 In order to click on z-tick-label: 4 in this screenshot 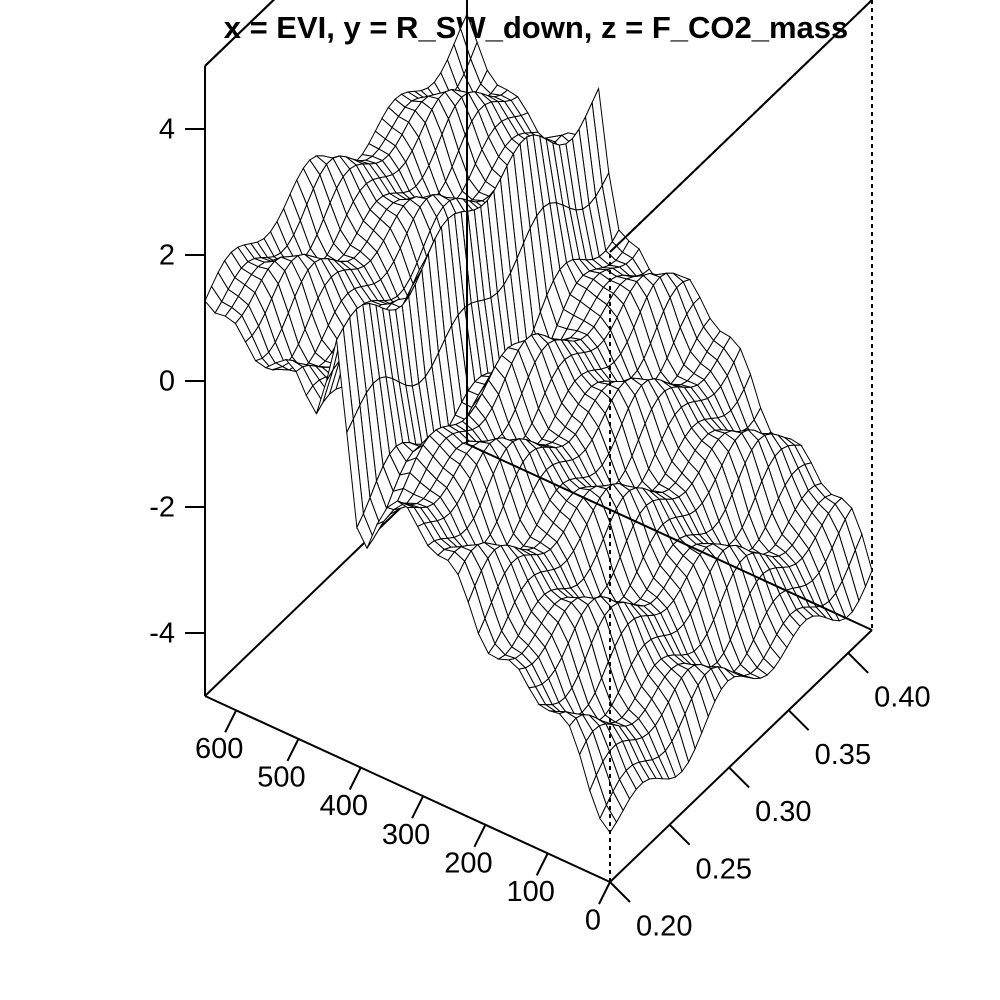, I will do `click(167, 130)`.